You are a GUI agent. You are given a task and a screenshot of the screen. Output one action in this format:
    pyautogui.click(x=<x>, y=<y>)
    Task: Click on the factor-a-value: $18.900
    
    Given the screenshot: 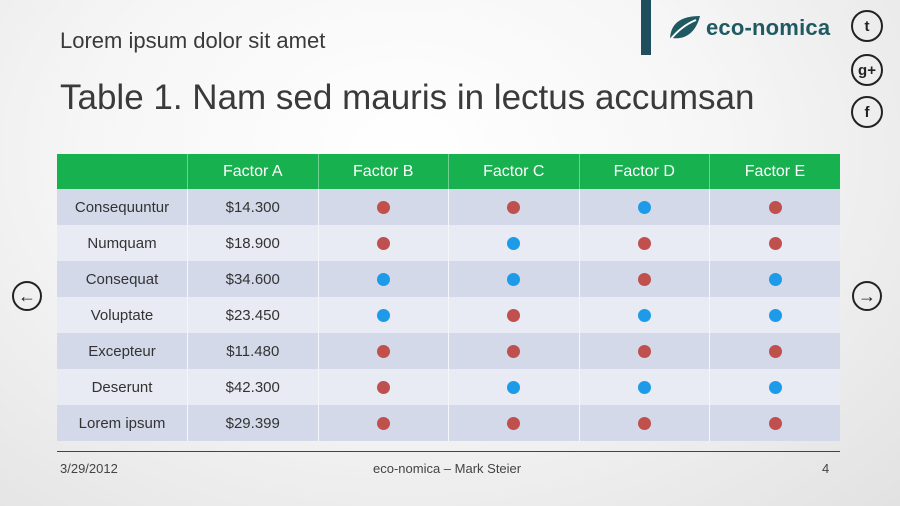 What is the action you would take?
    pyautogui.click(x=253, y=243)
    